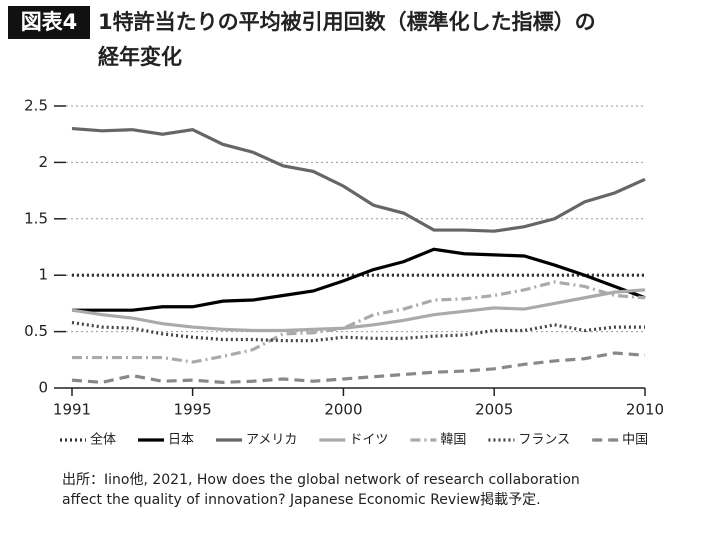 The image size is (710, 541). What do you see at coordinates (453, 440) in the screenshot?
I see `legend-label: 韓国` at bounding box center [453, 440].